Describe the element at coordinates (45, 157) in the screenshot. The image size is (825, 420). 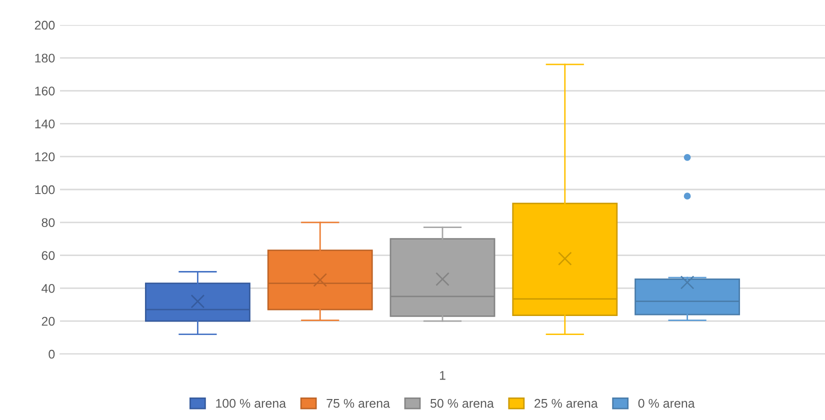
I see `y-tick-label: 120` at that location.